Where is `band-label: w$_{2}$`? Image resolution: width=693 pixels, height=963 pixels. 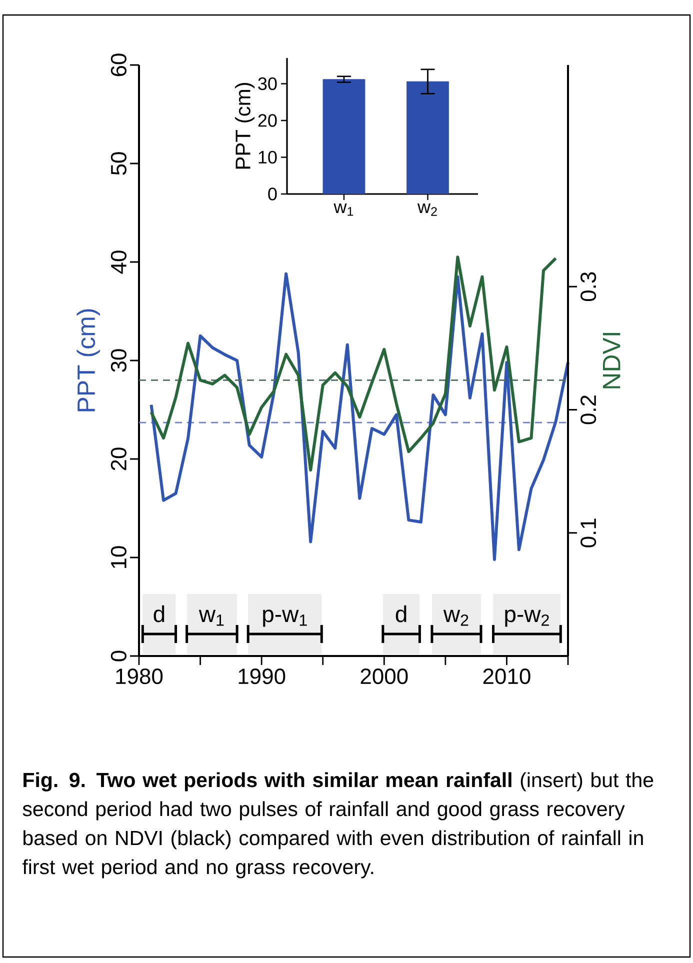
band-label: w$_{2}$ is located at coordinates (455, 618).